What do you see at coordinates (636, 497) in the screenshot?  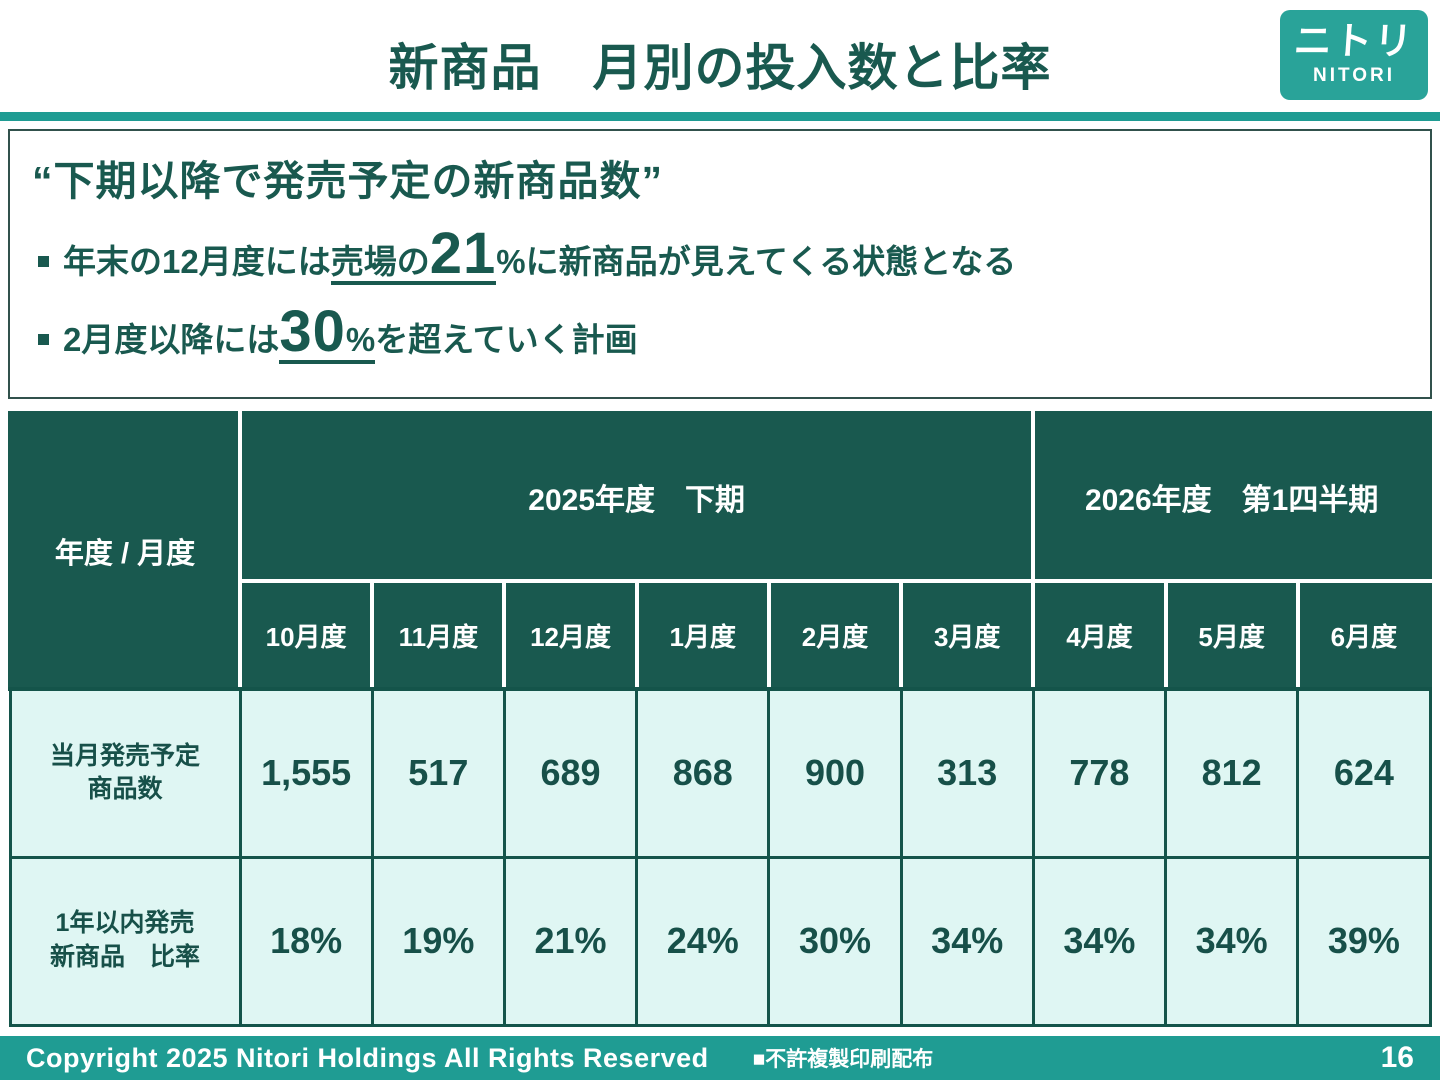 I see `group-header-2025: 2025年度 下期` at bounding box center [636, 497].